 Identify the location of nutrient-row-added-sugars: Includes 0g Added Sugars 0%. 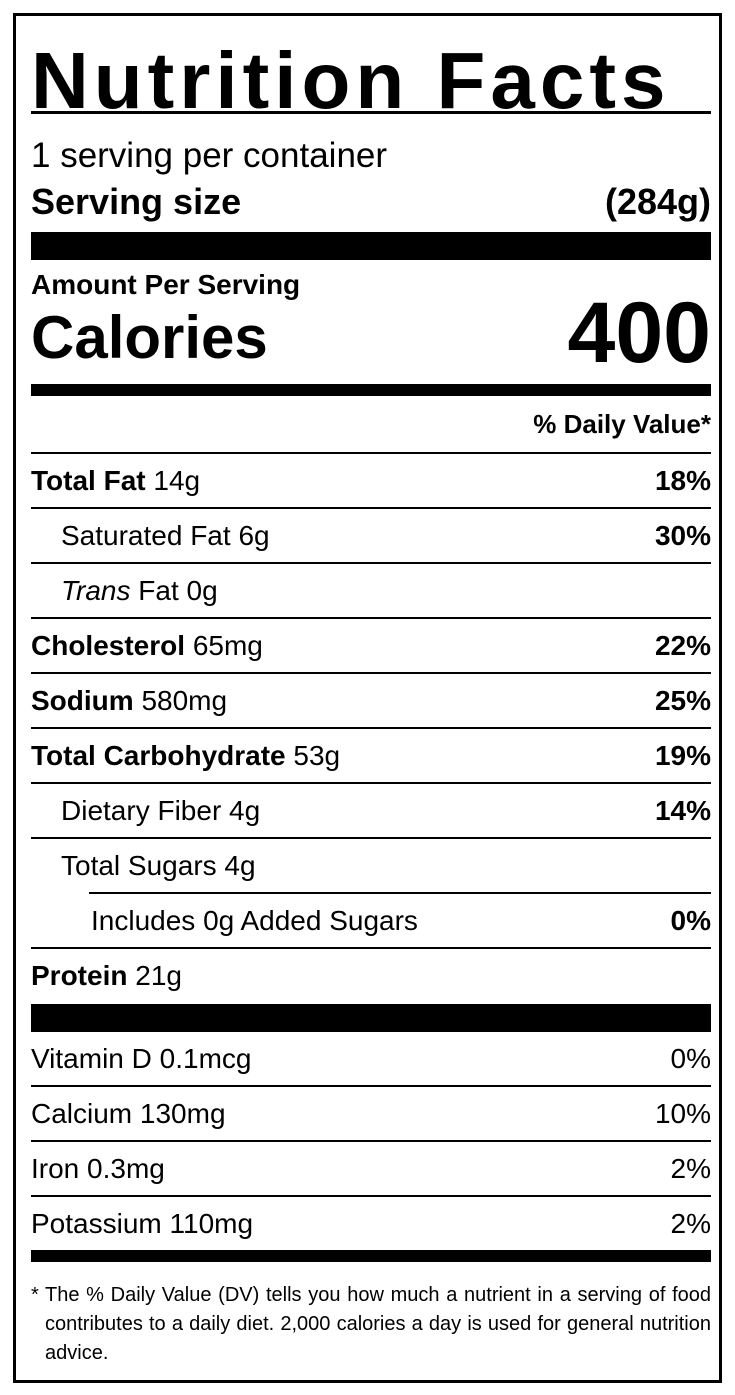
(371, 921).